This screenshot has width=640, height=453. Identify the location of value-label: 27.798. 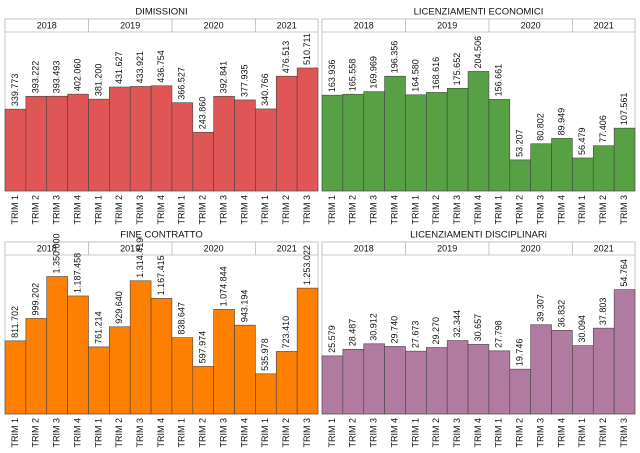
(499, 334).